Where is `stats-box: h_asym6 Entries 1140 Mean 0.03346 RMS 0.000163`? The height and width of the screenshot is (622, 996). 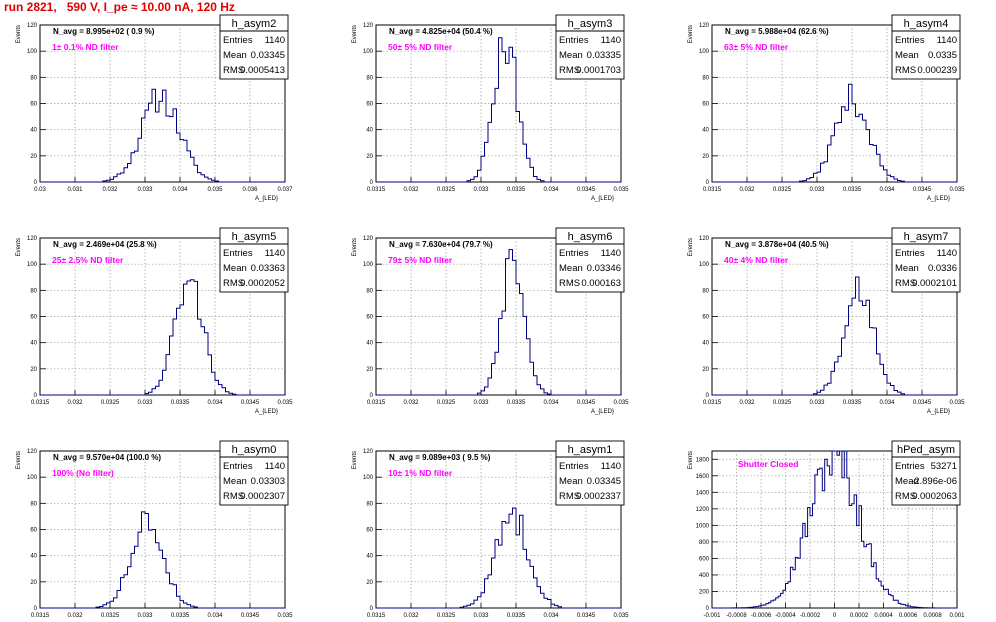
stats-box: h_asym6 Entries 1140 Mean 0.03346 RMS 0.000163 is located at coordinates (590, 260).